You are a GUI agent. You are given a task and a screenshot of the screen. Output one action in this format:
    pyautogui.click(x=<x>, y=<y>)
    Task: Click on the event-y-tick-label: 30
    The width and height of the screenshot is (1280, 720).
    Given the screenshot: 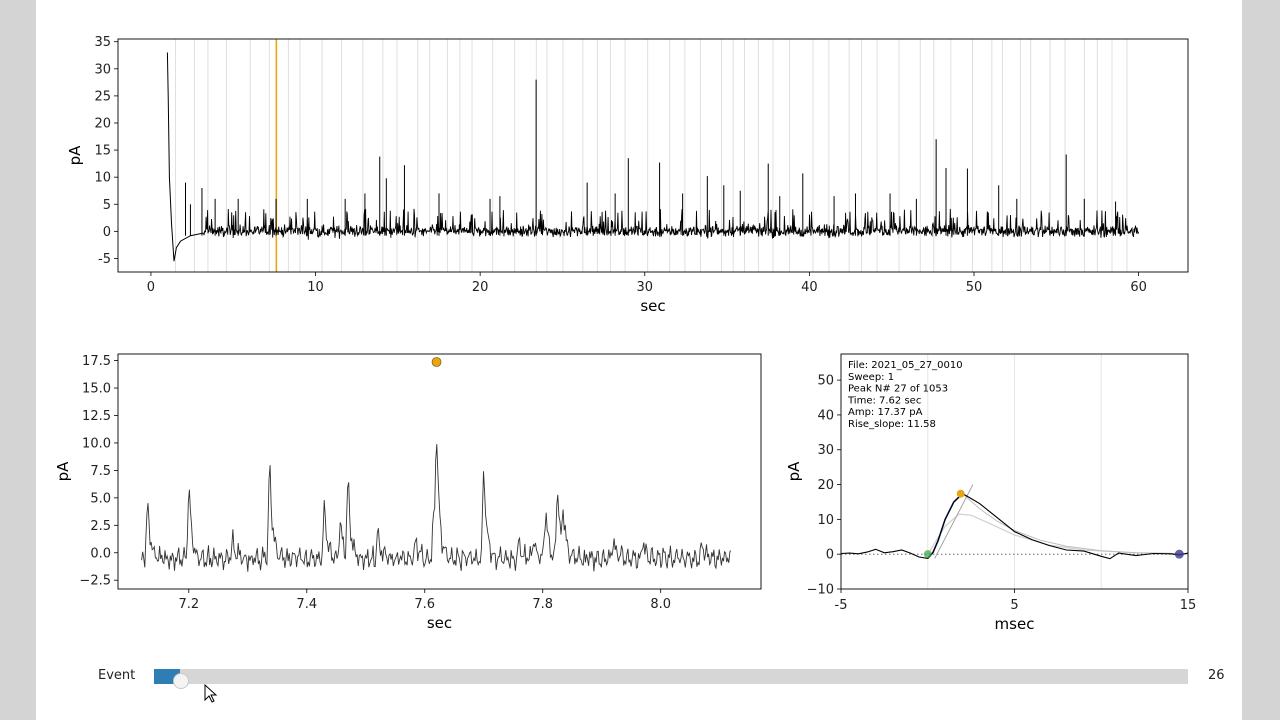 What is the action you would take?
    pyautogui.click(x=825, y=450)
    